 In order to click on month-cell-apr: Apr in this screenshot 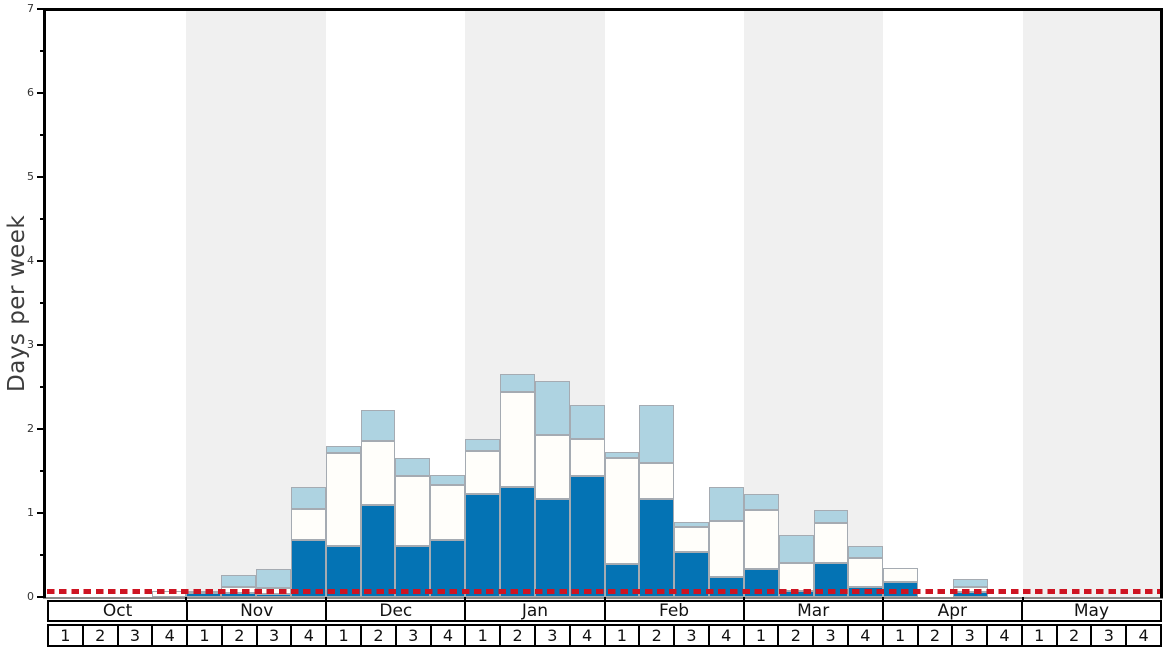, I will do `click(951, 611)`.